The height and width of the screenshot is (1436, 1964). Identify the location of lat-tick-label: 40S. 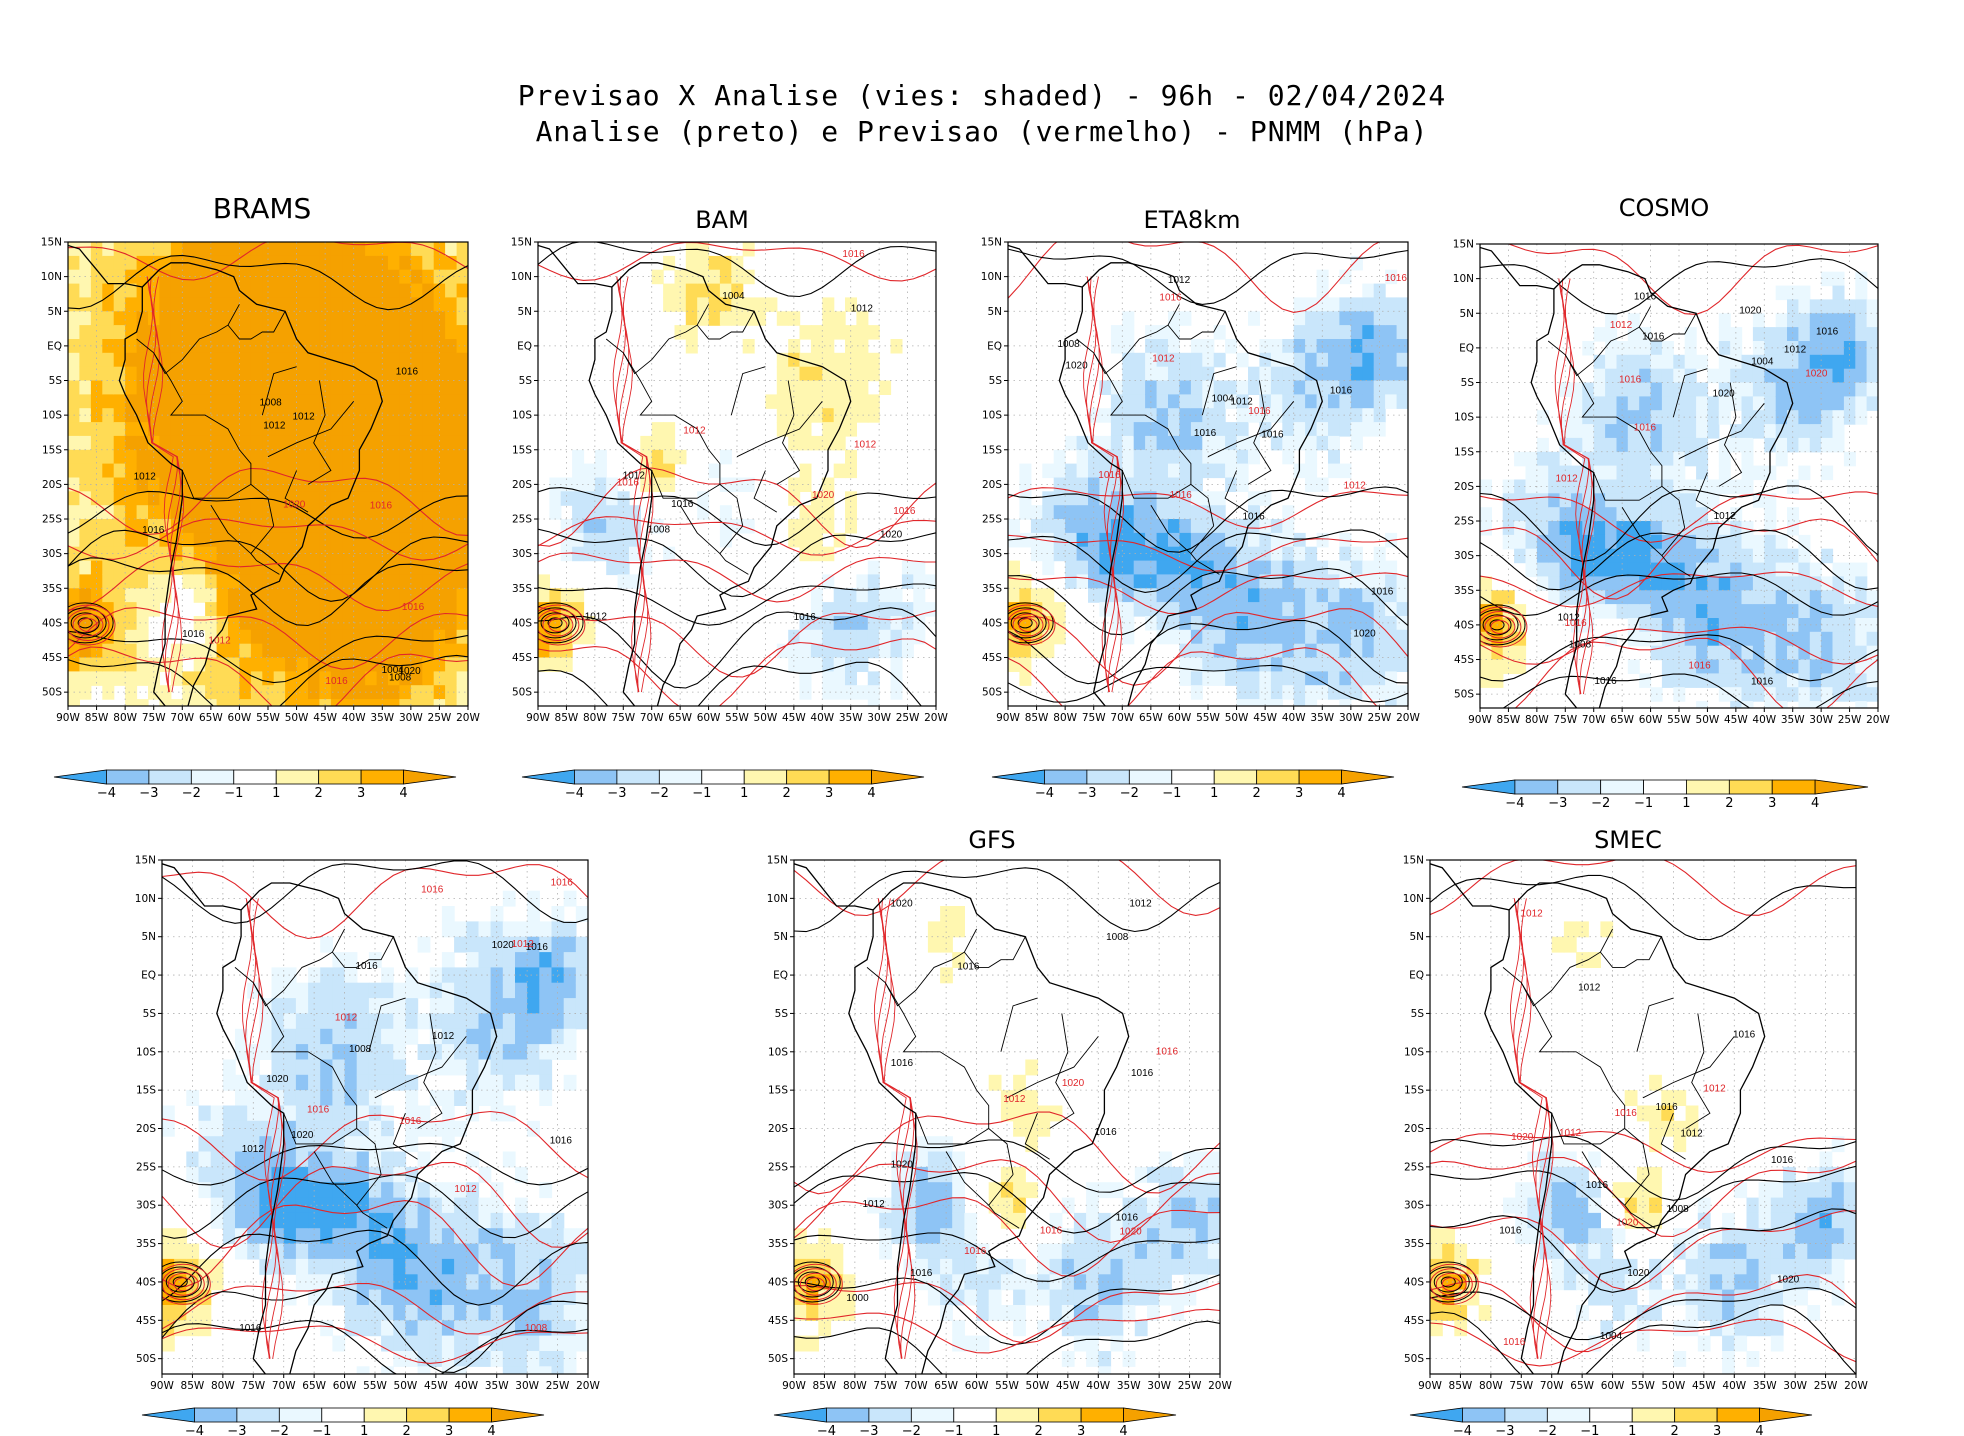
(1464, 625).